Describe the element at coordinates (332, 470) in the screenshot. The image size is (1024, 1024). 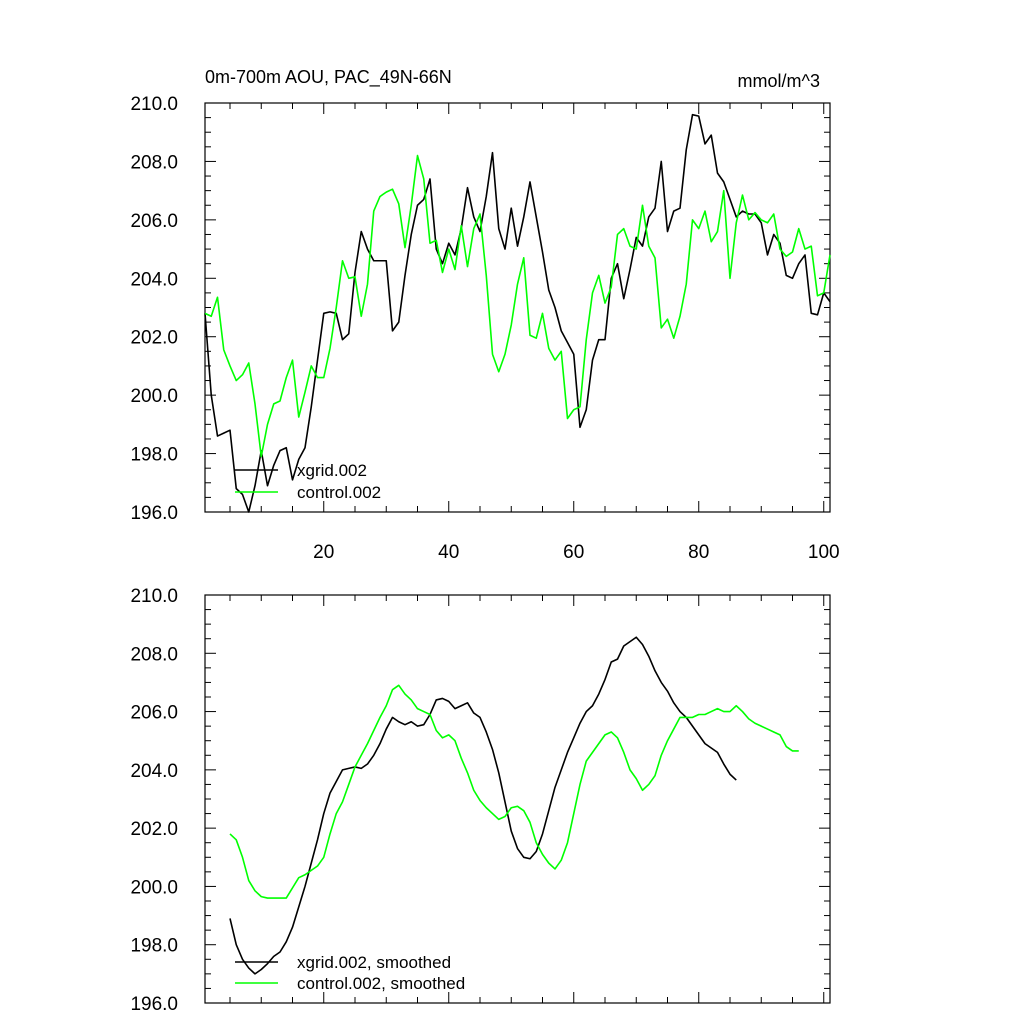
I see `legend-label: xgrid.002` at that location.